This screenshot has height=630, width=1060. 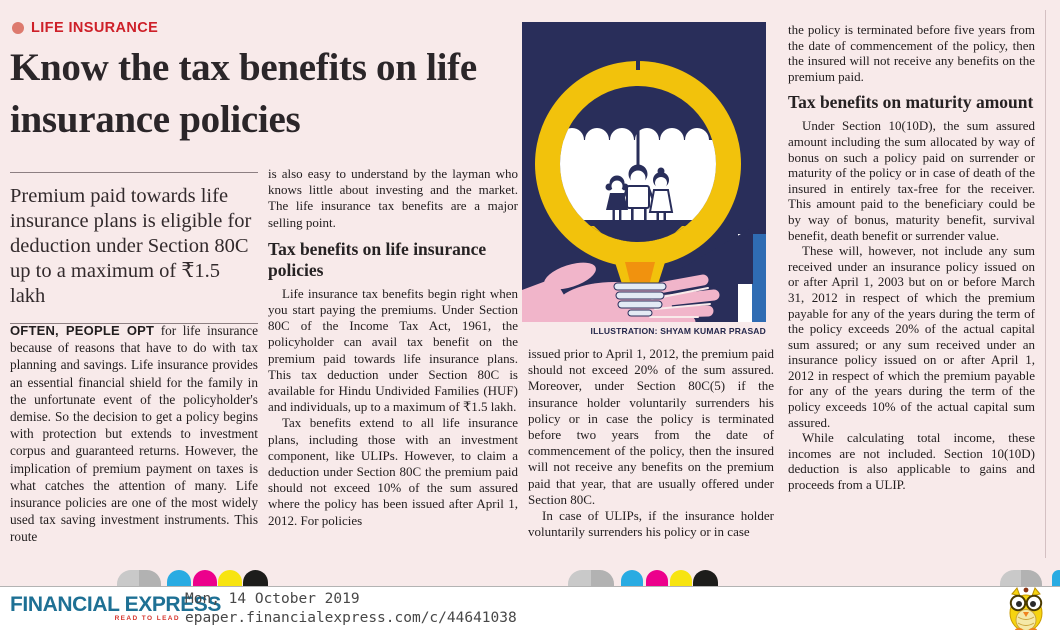 I want to click on blue-stripe, so click(x=759, y=278).